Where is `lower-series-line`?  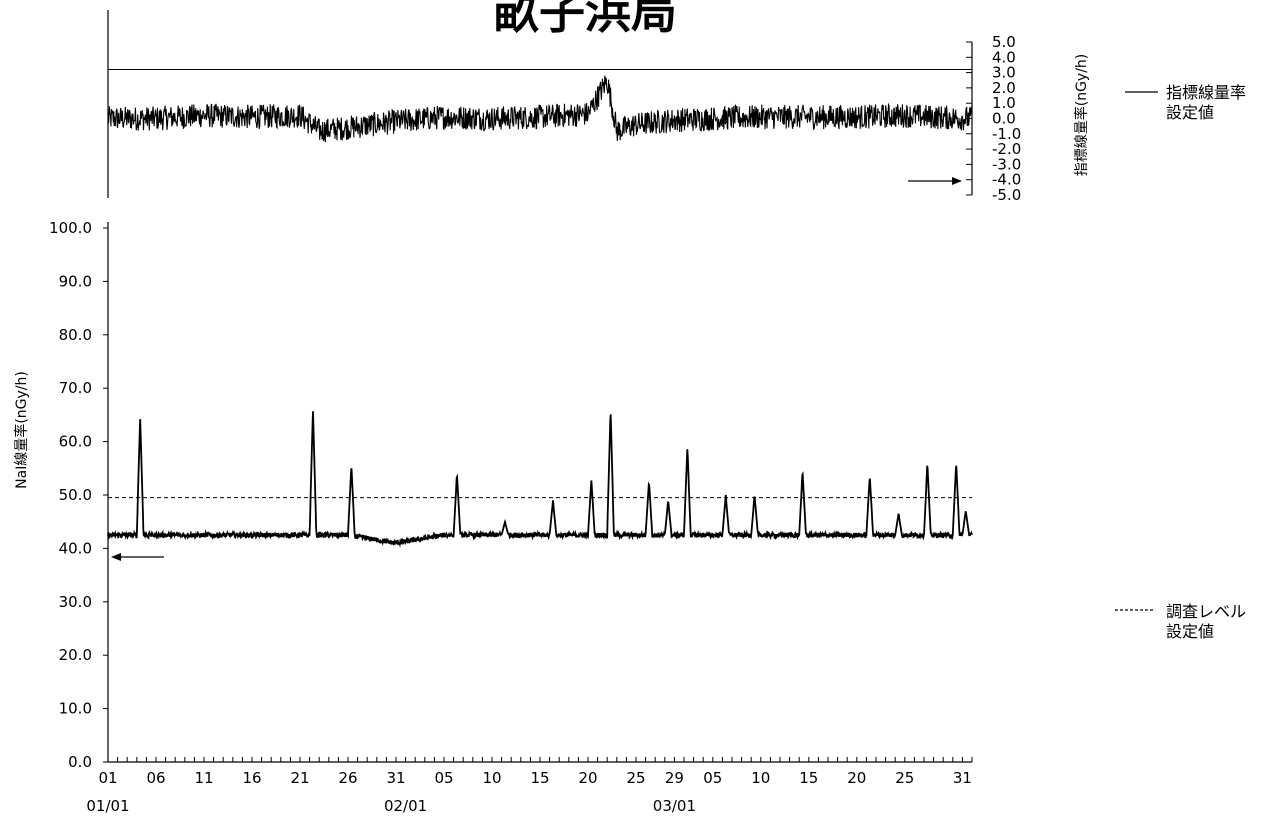 lower-series-line is located at coordinates (540, 479).